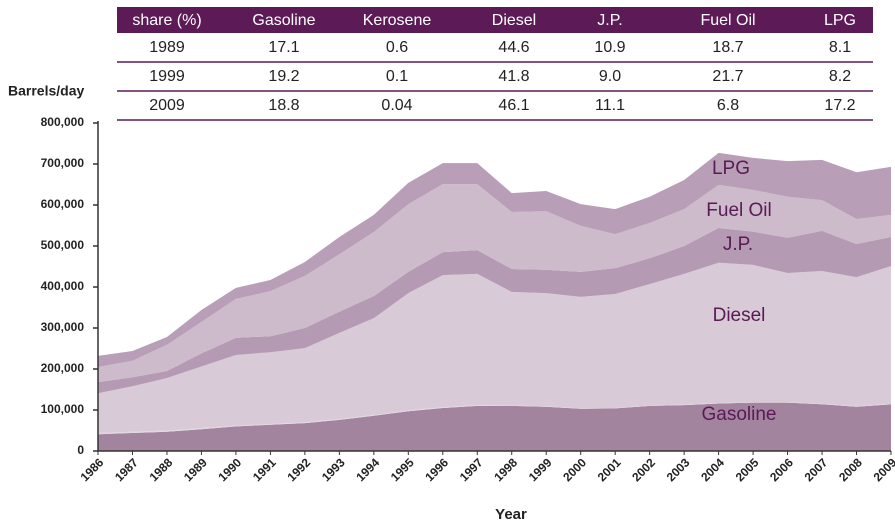 The width and height of the screenshot is (895, 524). What do you see at coordinates (298, 469) in the screenshot?
I see `x-tick-label: 1992` at bounding box center [298, 469].